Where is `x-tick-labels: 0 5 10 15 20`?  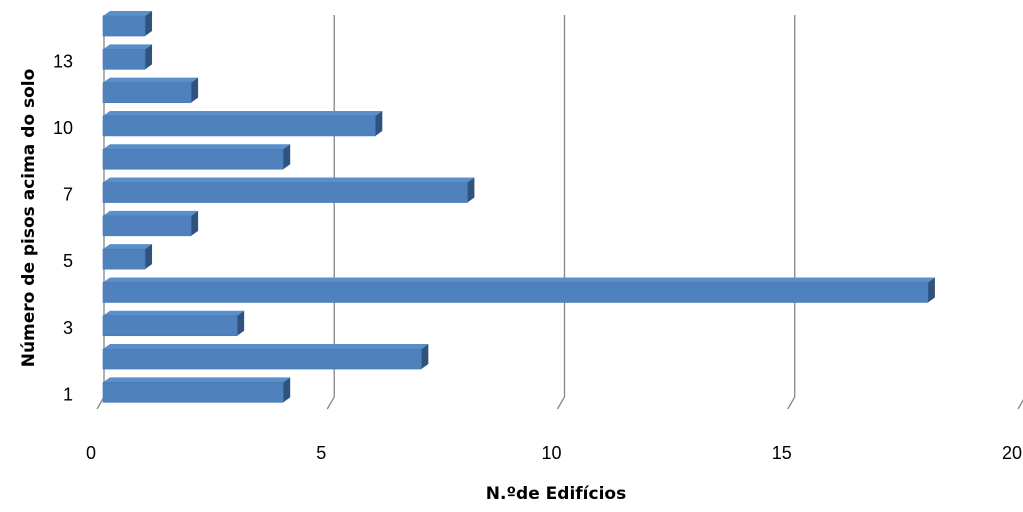
x-tick-labels: 0 5 10 15 20 is located at coordinates (554, 453).